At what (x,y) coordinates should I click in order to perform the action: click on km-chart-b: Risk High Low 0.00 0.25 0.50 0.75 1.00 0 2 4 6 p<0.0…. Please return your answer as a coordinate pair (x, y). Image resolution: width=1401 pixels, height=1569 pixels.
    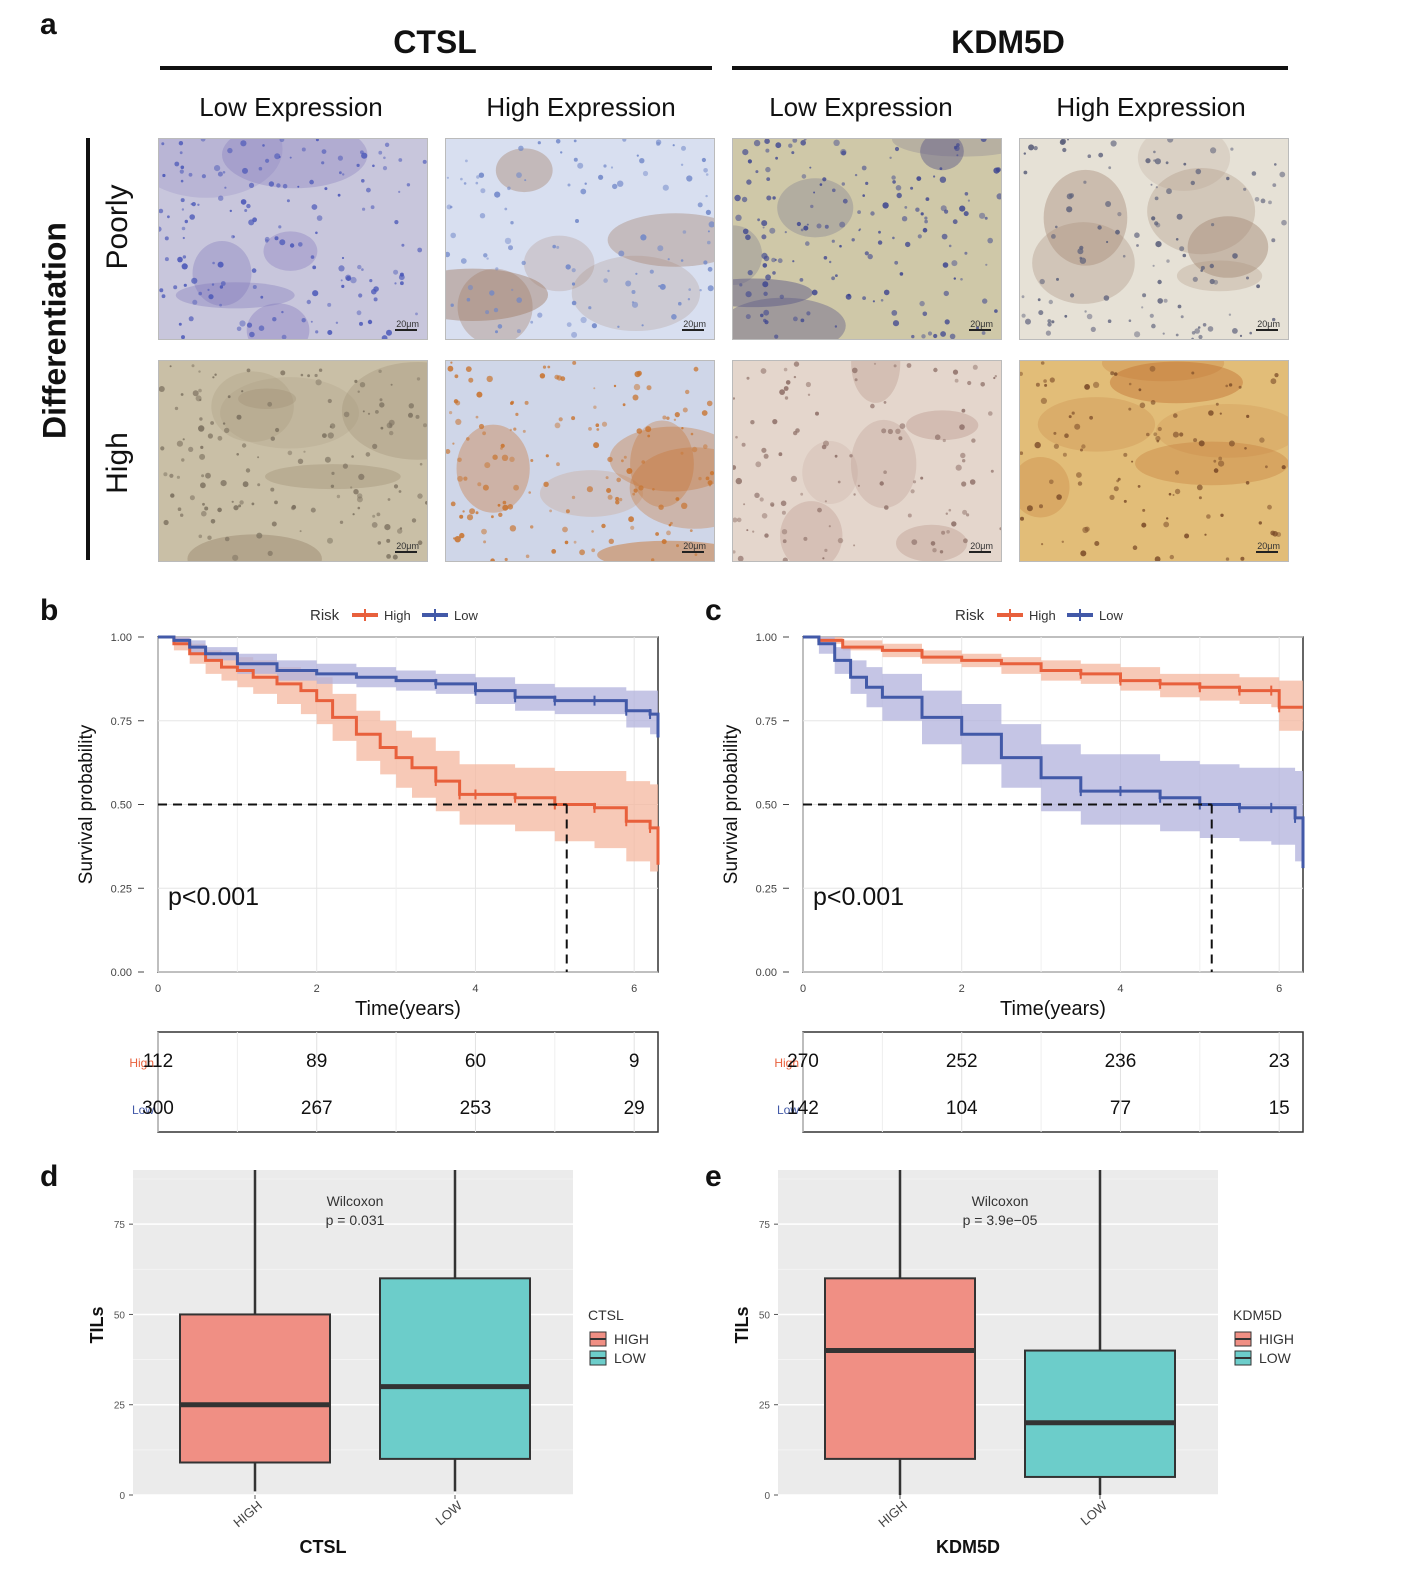
    Looking at the image, I should click on (368, 870).